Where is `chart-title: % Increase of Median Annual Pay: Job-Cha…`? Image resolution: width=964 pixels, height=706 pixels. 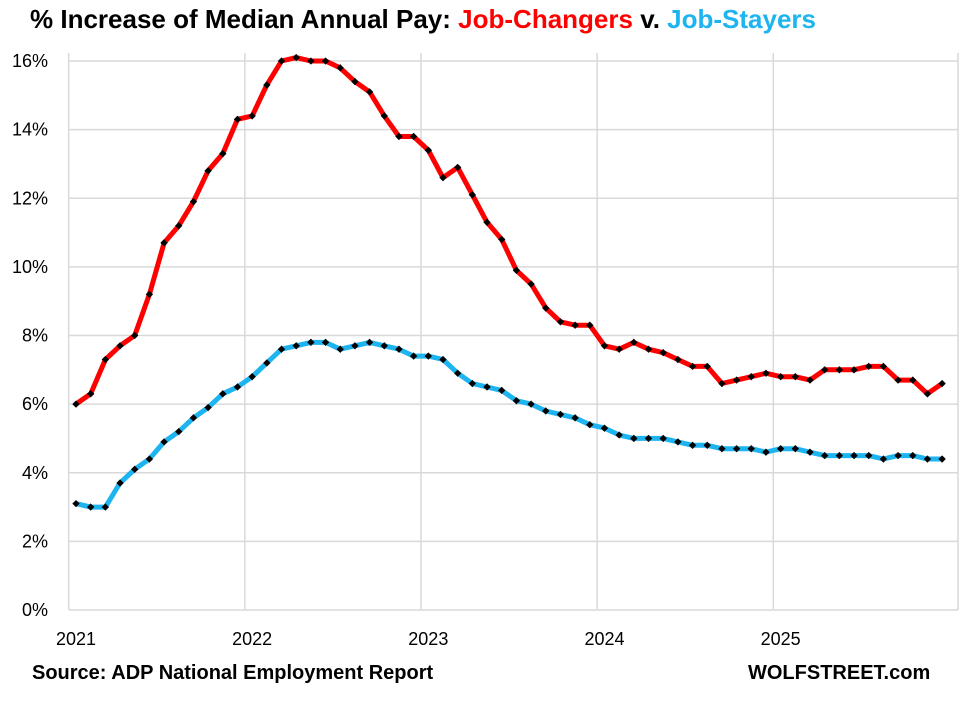
chart-title: % Increase of Median Annual Pay: Job-Cha… is located at coordinates (423, 19).